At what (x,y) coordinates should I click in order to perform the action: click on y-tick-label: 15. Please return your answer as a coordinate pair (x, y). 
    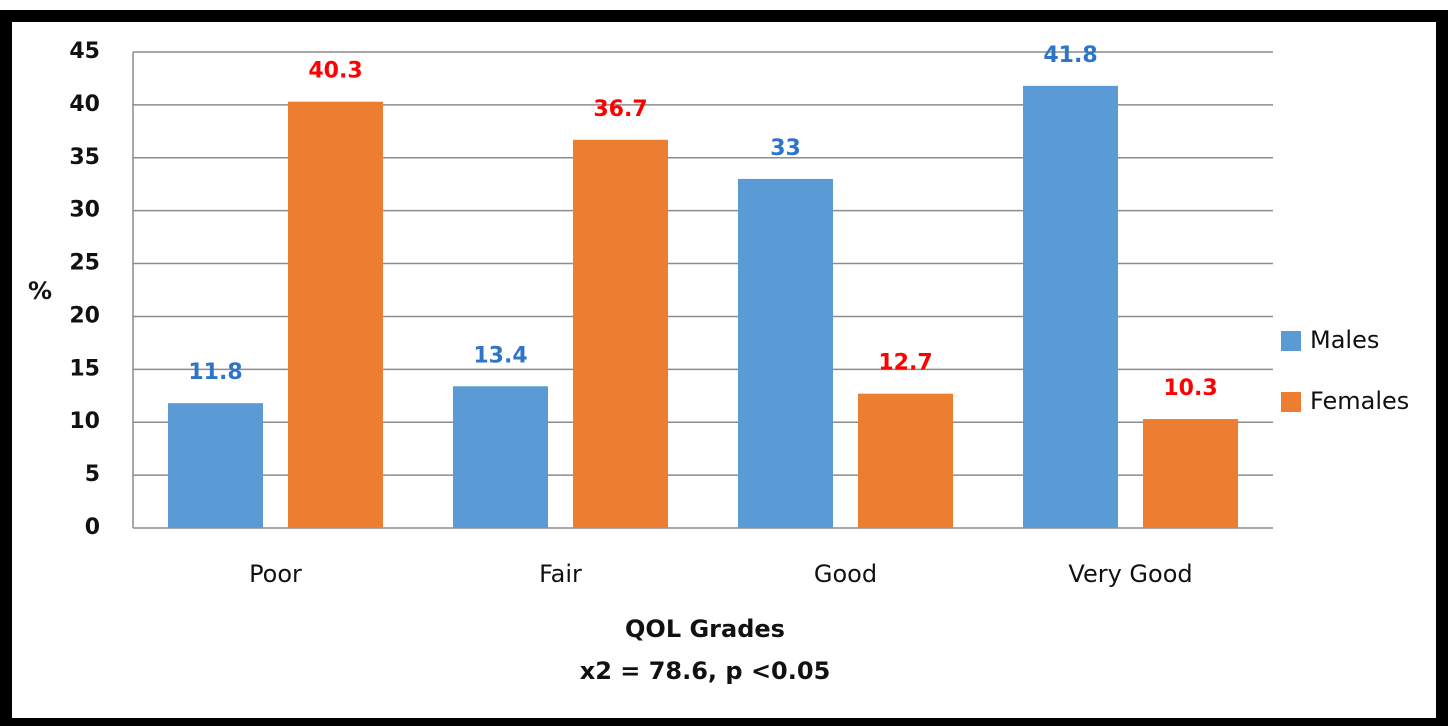
    Looking at the image, I should click on (84, 368).